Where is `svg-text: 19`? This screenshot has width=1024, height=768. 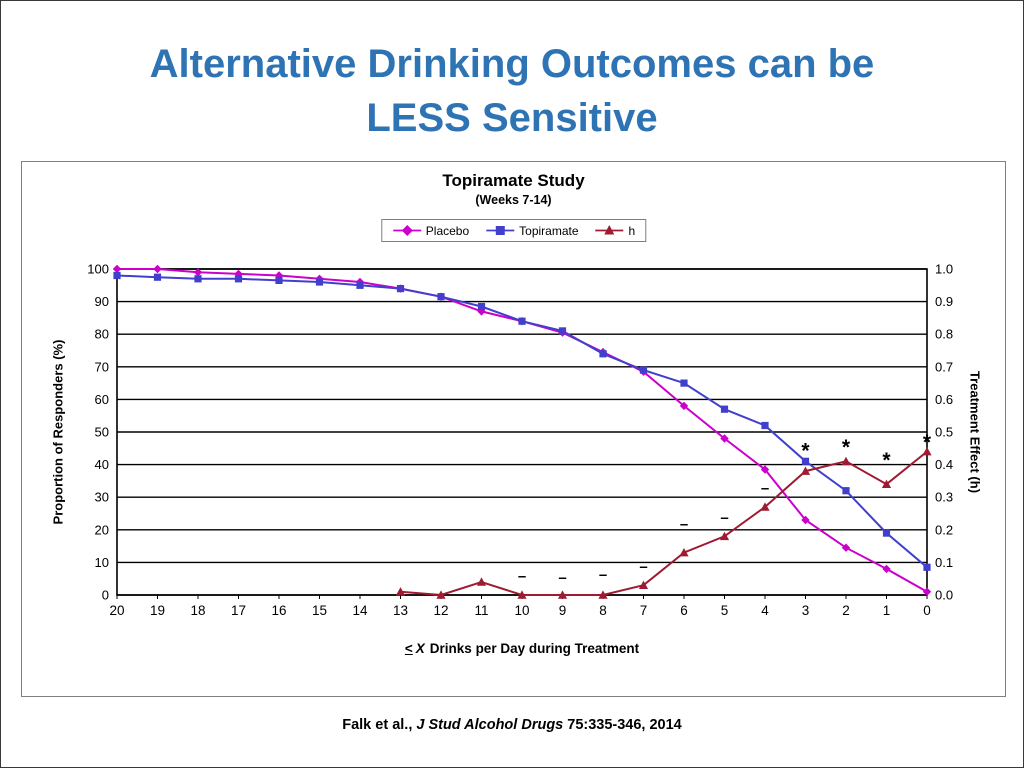
svg-text: 19 is located at coordinates (157, 610).